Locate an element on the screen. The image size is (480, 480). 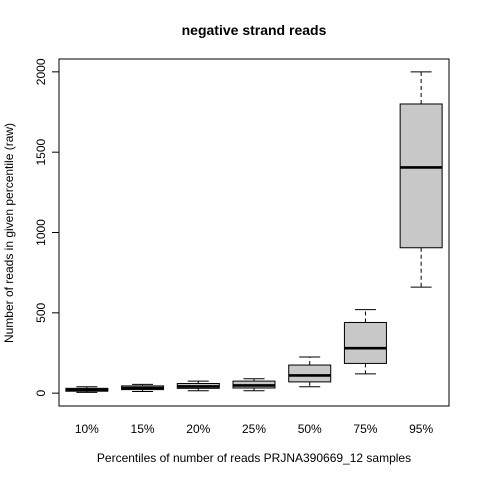
box-50pct is located at coordinates (310, 372).